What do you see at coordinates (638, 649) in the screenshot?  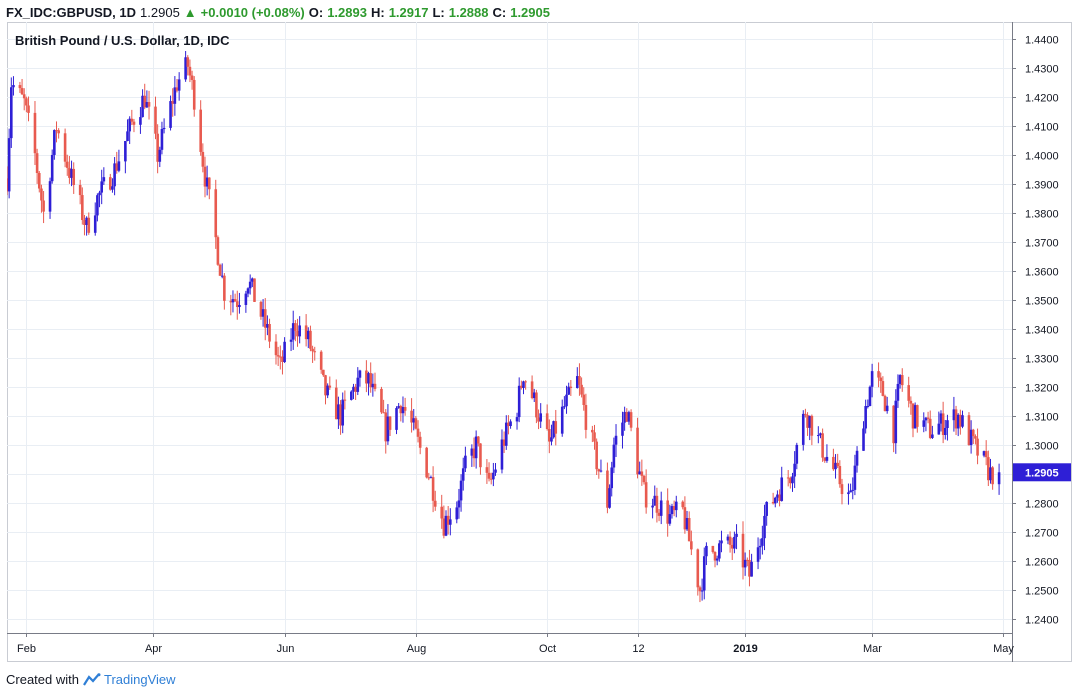 I see `x-tick-label: 12` at bounding box center [638, 649].